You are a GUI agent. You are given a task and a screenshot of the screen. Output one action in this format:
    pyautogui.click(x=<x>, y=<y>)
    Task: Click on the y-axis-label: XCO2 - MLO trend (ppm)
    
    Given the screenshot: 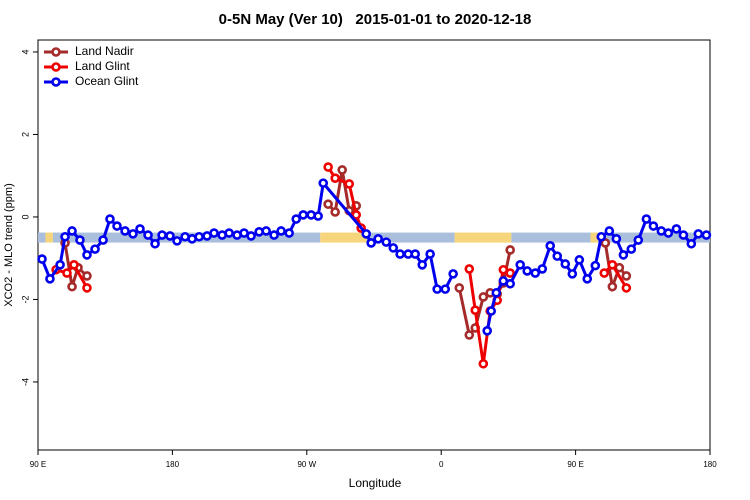 What is the action you would take?
    pyautogui.click(x=9, y=244)
    